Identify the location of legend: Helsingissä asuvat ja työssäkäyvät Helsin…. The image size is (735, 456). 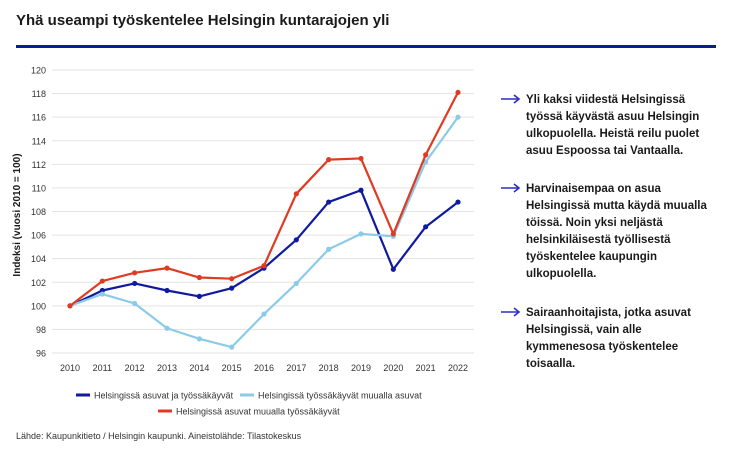
(249, 404).